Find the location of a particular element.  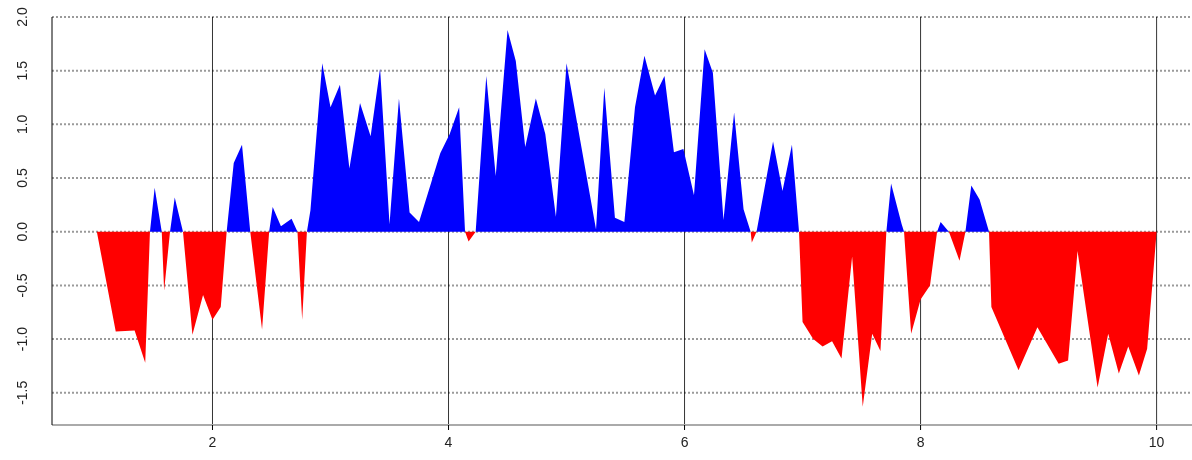

y-tick-label: 0.0 is located at coordinates (22, 231).